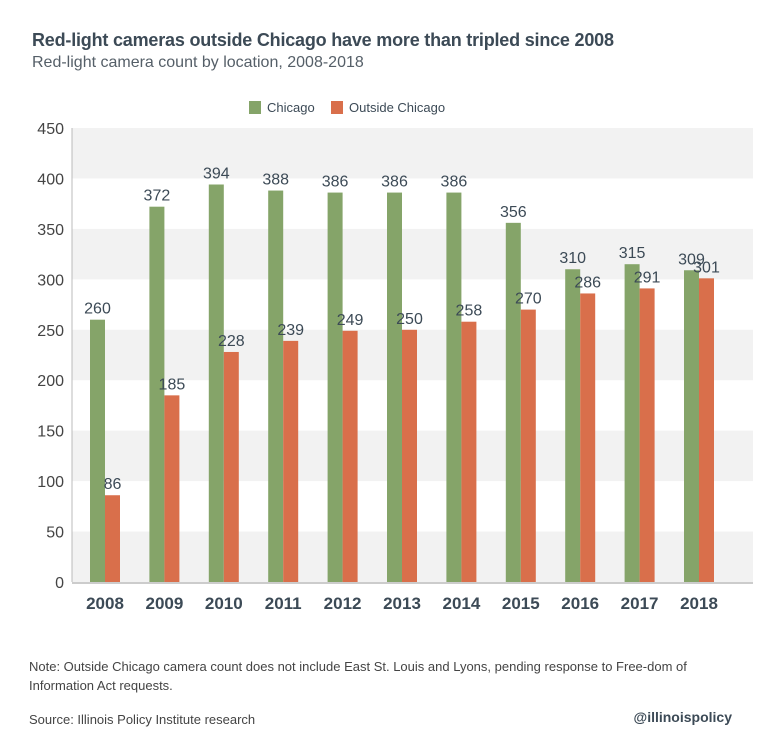 This screenshot has height=752, width=768. Describe the element at coordinates (283, 603) in the screenshot. I see `x-tick-label: 2011` at that location.